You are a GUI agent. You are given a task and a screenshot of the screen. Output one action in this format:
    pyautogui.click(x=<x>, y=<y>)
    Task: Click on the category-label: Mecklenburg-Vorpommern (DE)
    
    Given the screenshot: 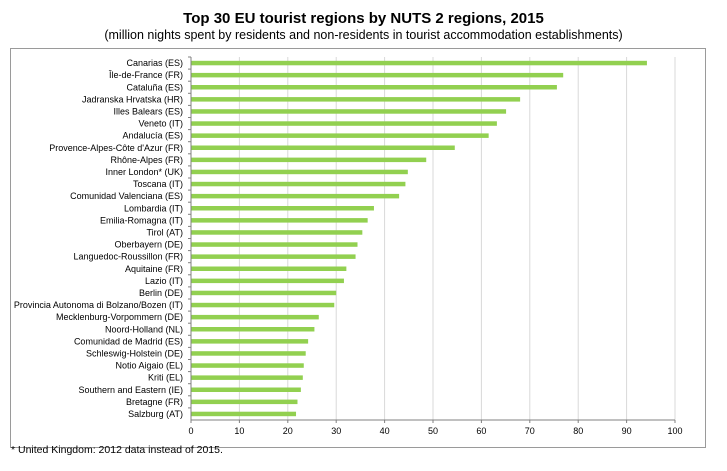 What is the action you would take?
    pyautogui.click(x=119, y=317)
    